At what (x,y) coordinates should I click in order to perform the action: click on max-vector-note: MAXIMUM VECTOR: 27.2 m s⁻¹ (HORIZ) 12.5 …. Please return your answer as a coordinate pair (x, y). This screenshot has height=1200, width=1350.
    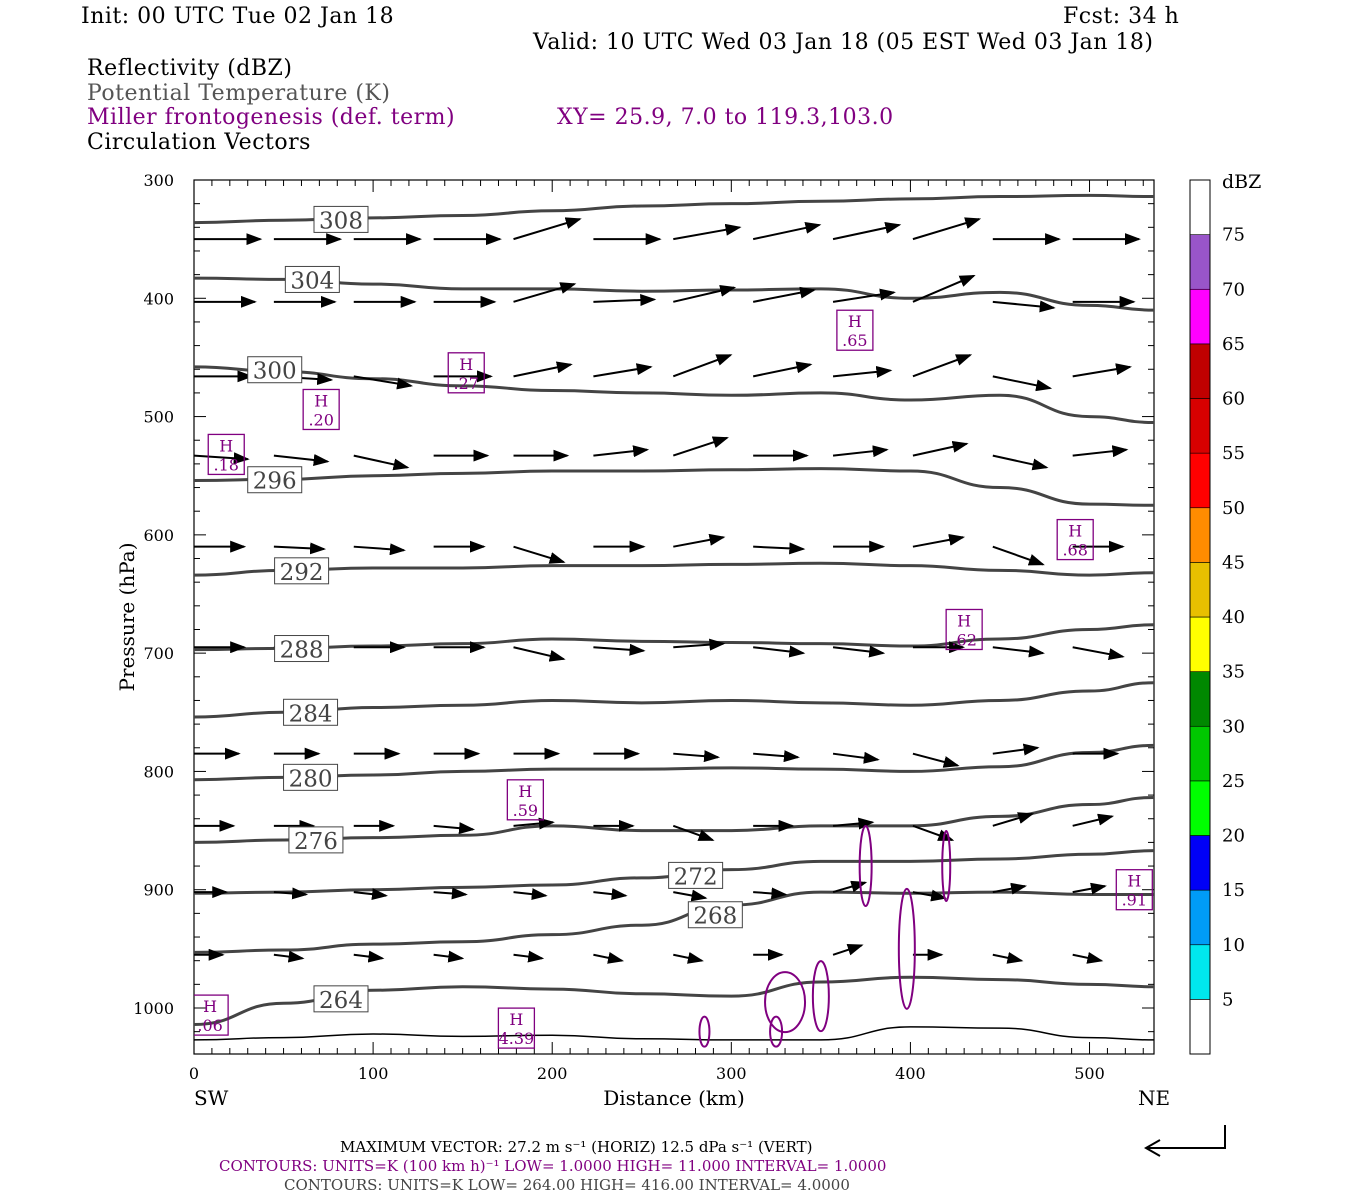
    Looking at the image, I should click on (576, 1147).